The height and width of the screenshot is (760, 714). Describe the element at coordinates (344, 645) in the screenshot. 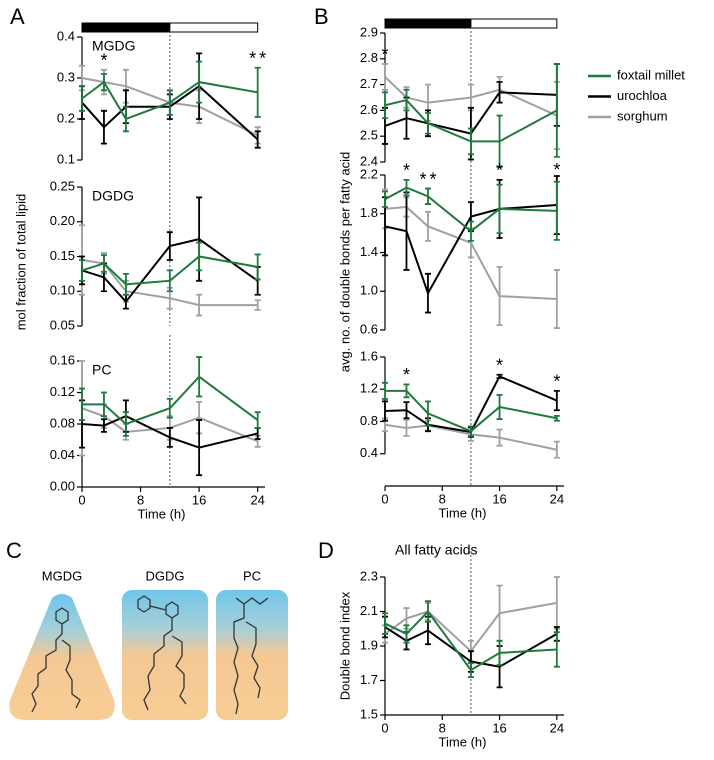

I see `y-axis-label: Double bond index` at that location.